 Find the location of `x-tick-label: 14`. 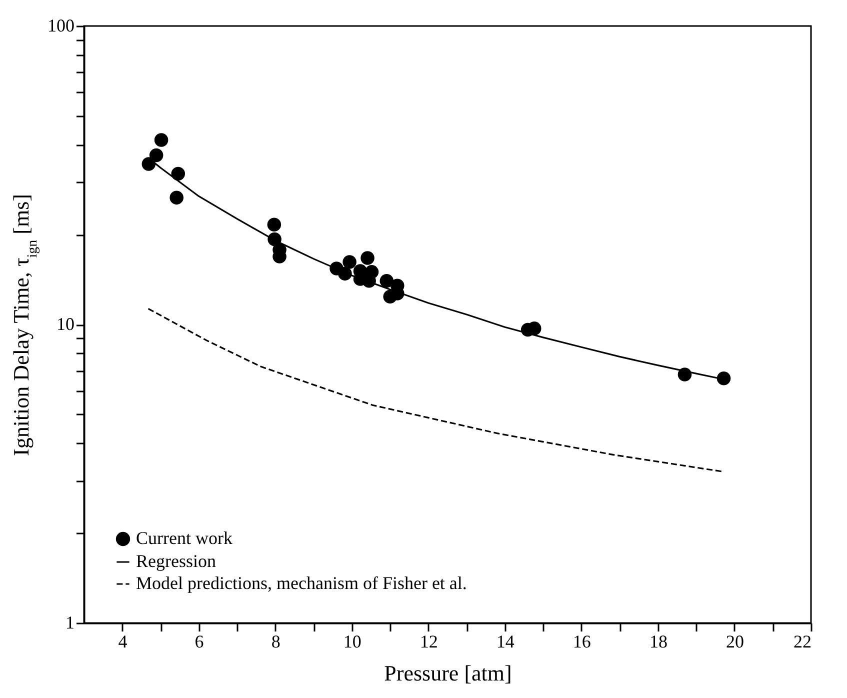

x-tick-label: 14 is located at coordinates (505, 642).